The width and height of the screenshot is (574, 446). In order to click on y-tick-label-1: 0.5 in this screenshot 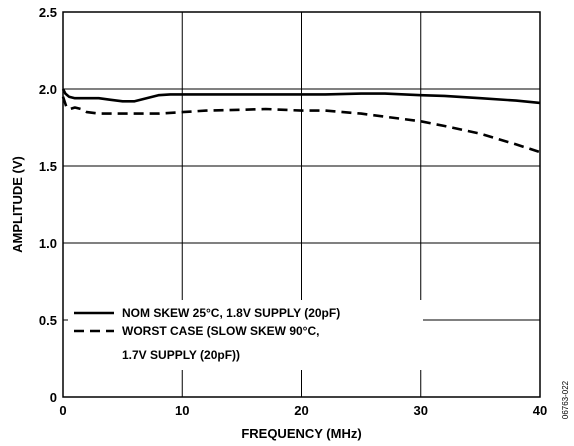, I will do `click(48, 320)`.